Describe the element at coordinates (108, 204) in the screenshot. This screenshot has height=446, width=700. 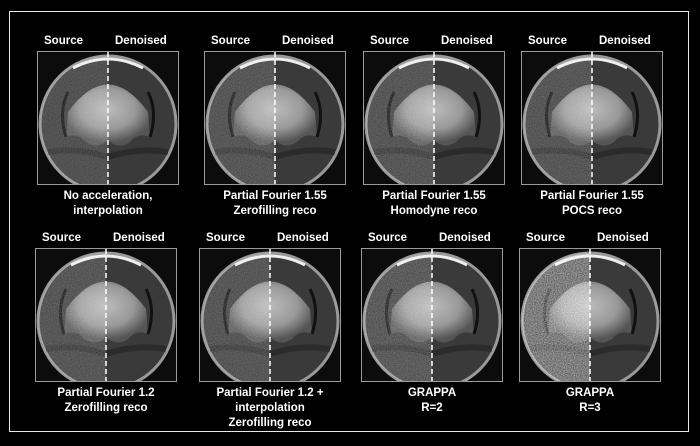
I see `panel-caption: No acceleration, interpolation` at that location.